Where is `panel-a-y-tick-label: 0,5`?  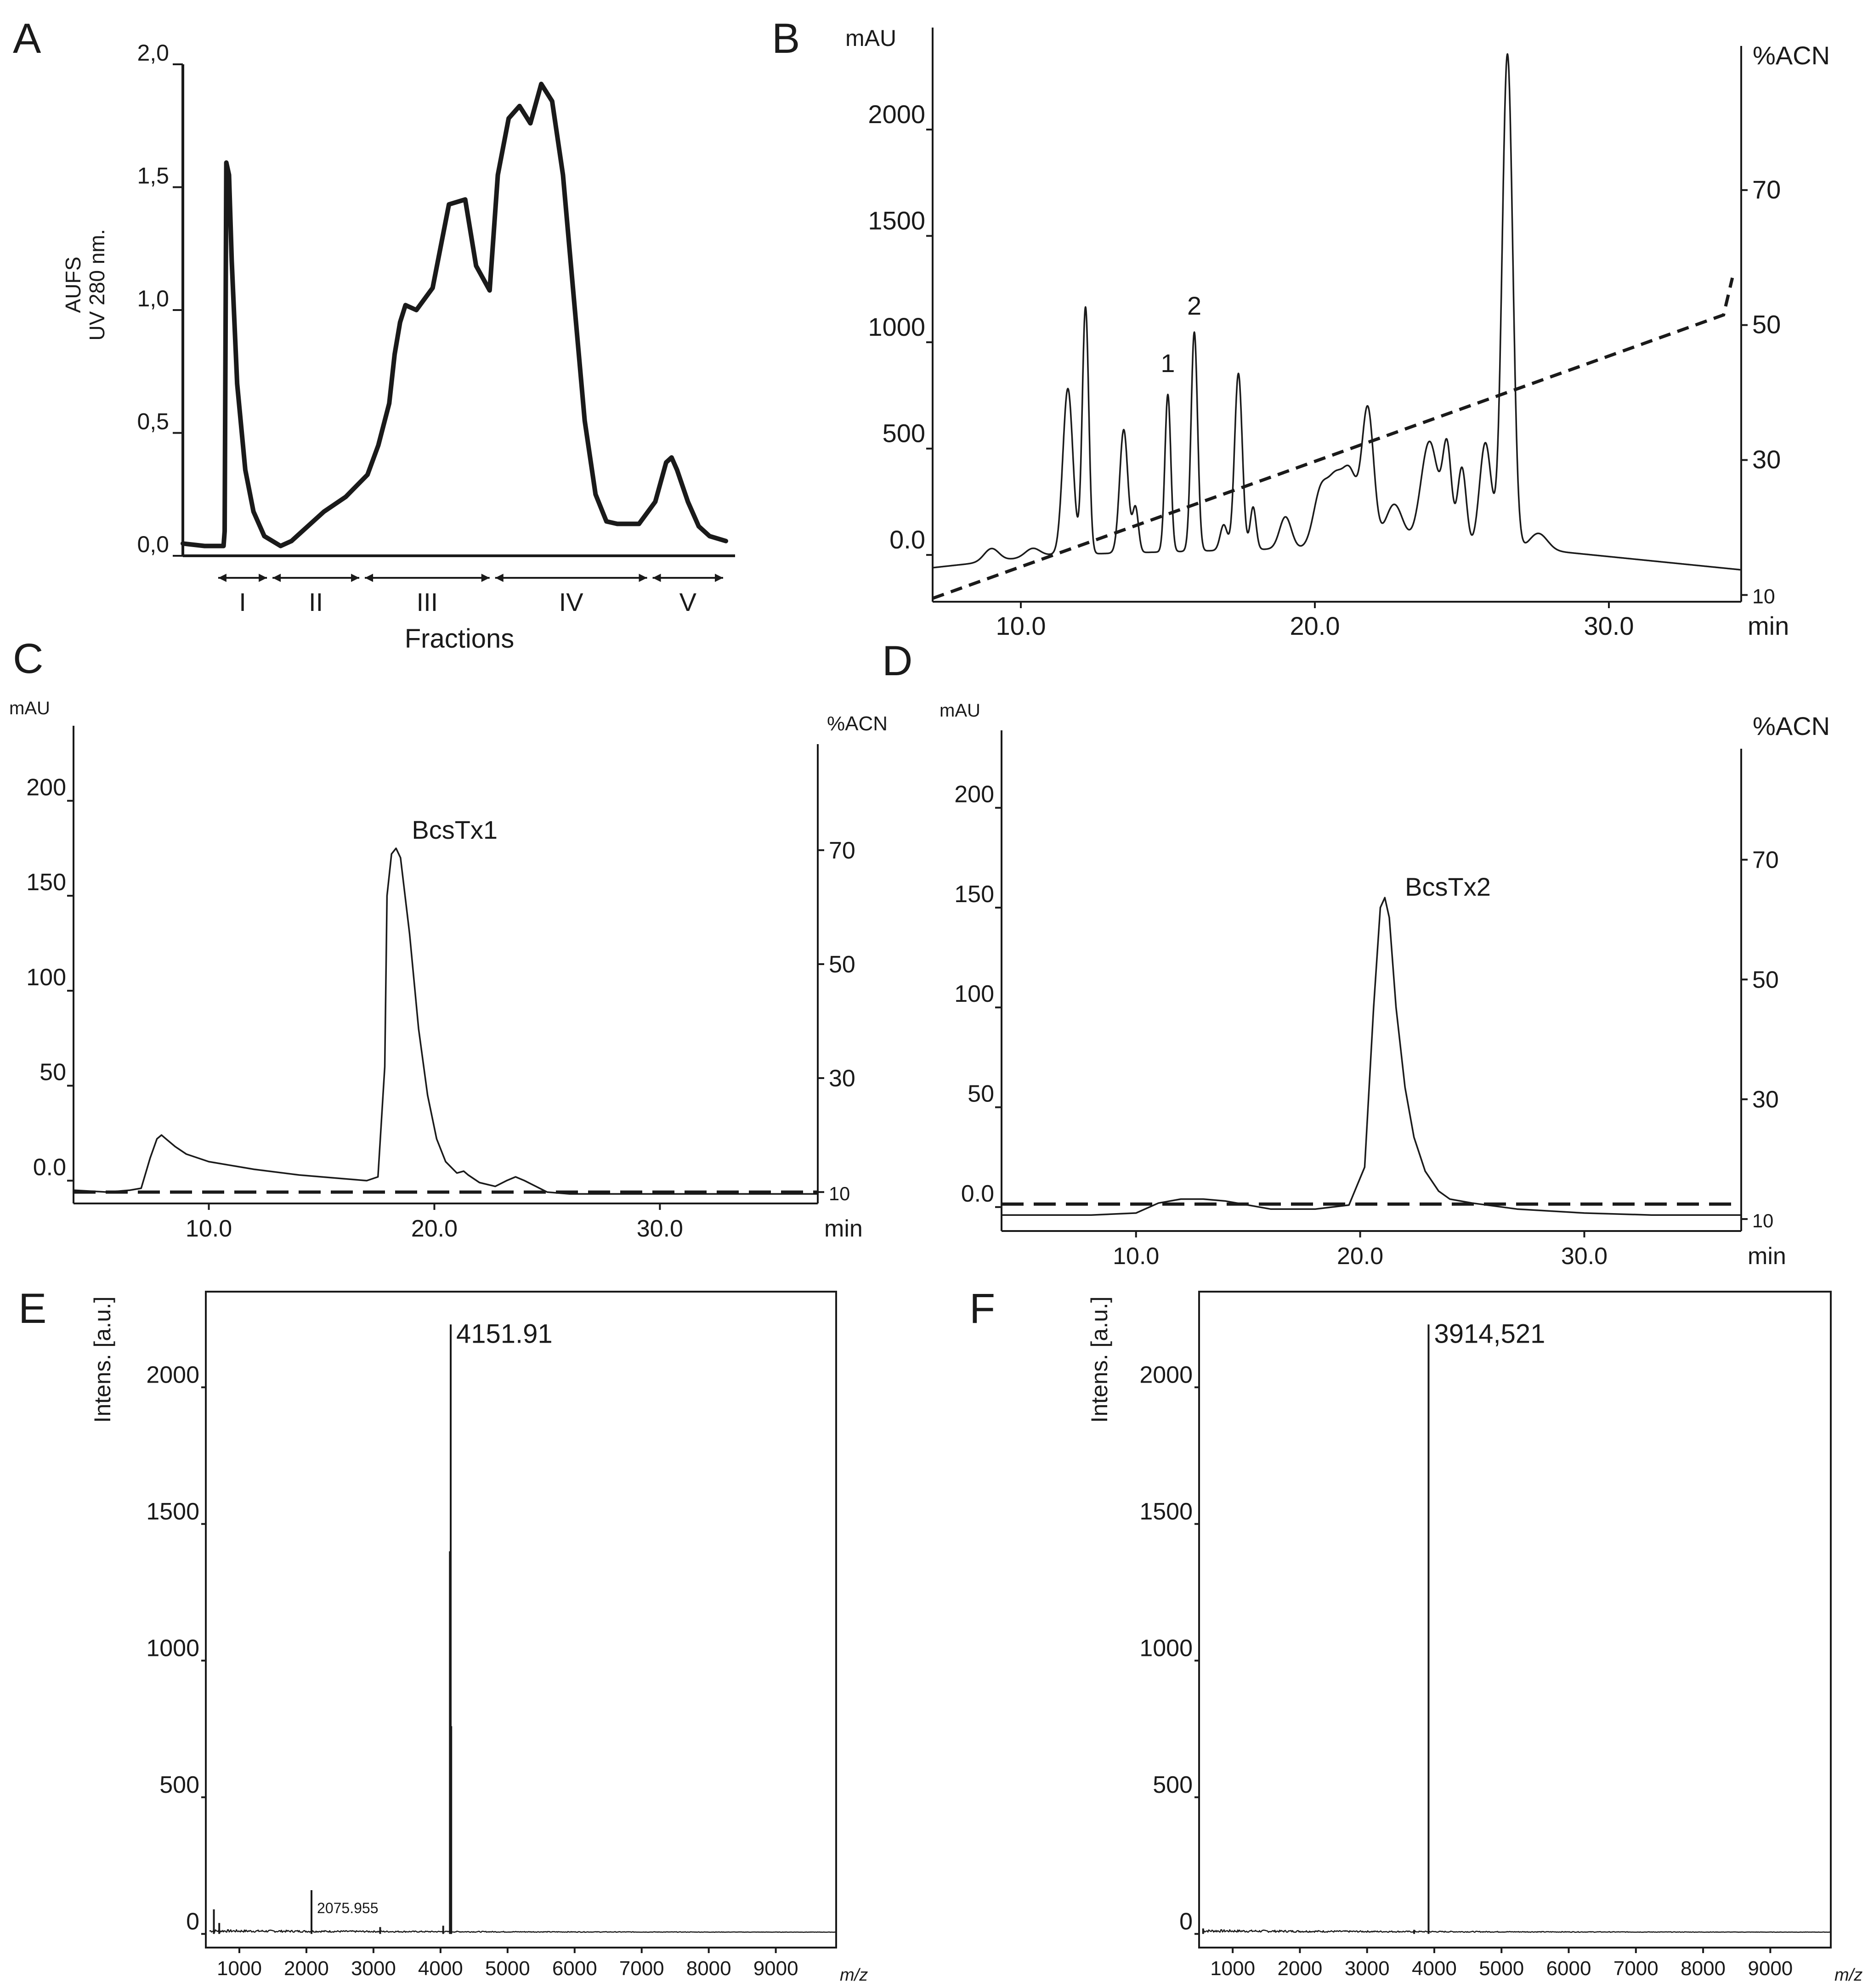 panel-a-y-tick-label: 0,5 is located at coordinates (153, 422).